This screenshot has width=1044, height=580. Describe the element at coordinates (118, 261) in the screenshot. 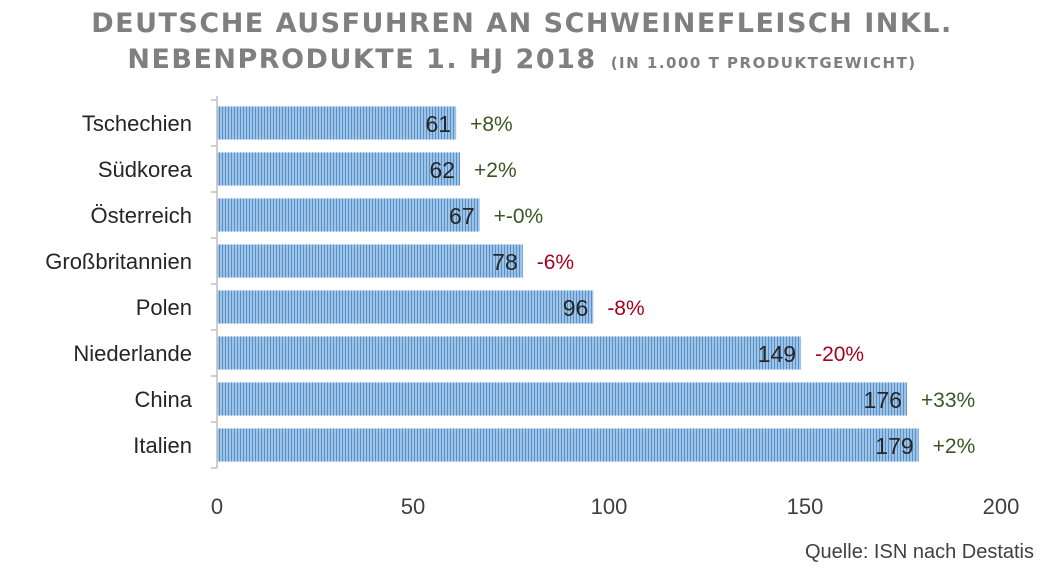

I see `category-label: Großbritannien` at that location.